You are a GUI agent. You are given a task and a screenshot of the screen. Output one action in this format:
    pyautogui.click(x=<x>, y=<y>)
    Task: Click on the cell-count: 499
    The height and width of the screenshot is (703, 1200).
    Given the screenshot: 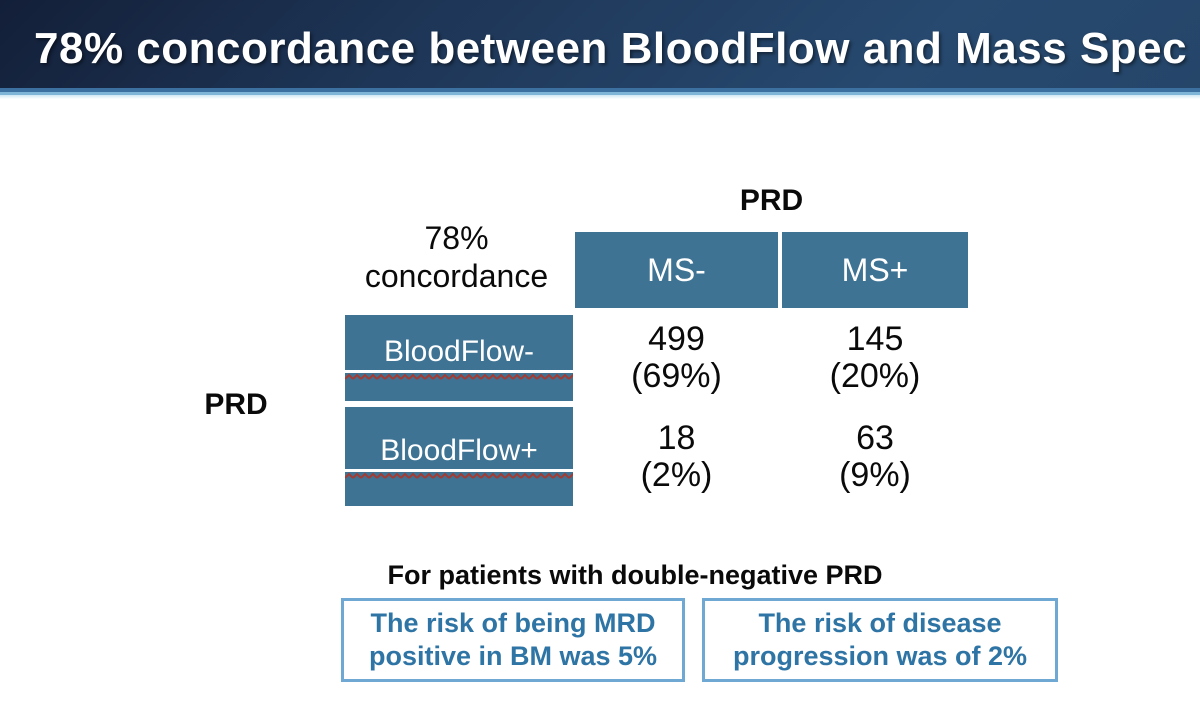 What is the action you would take?
    pyautogui.click(x=676, y=339)
    